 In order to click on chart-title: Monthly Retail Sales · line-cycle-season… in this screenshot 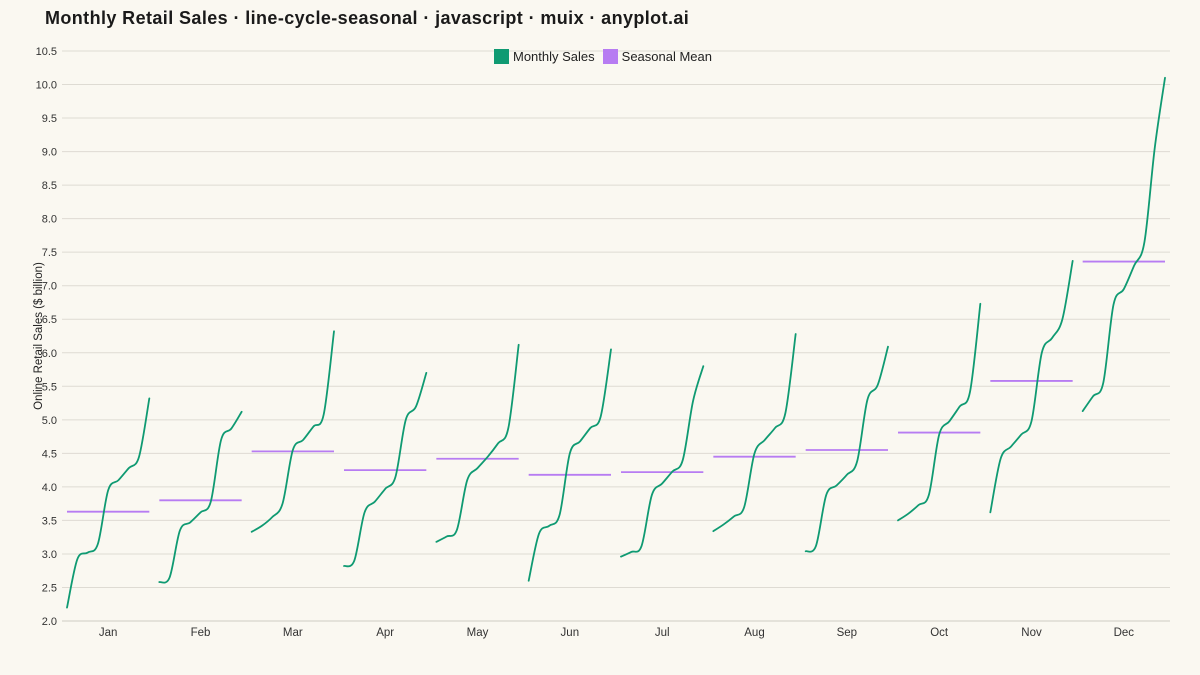, I will do `click(367, 18)`.